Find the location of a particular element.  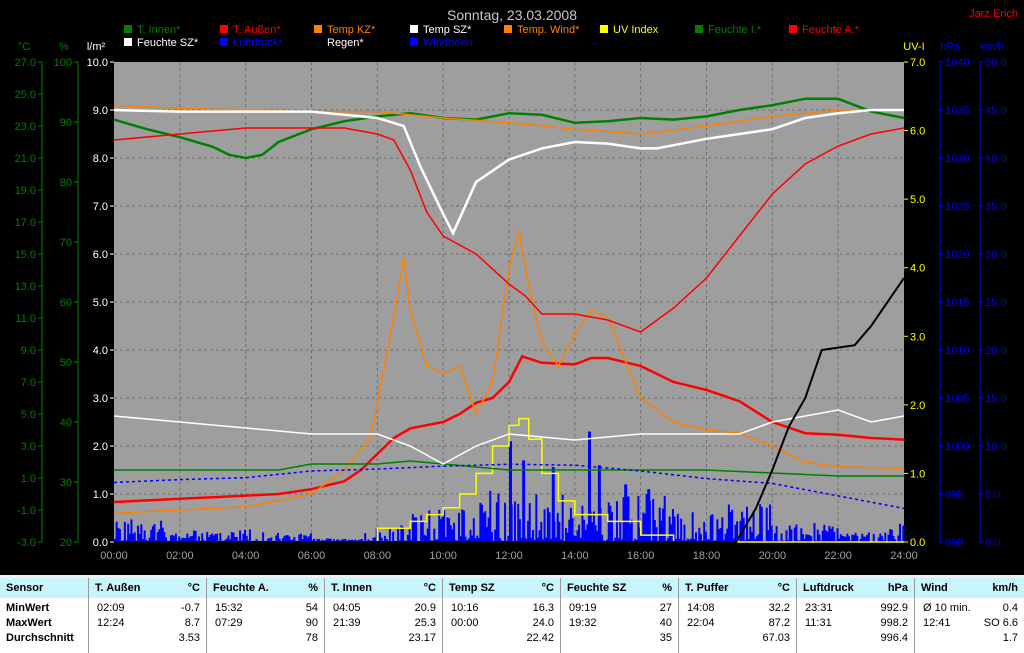

temp-tick-label: 25.0 is located at coordinates (25, 95).